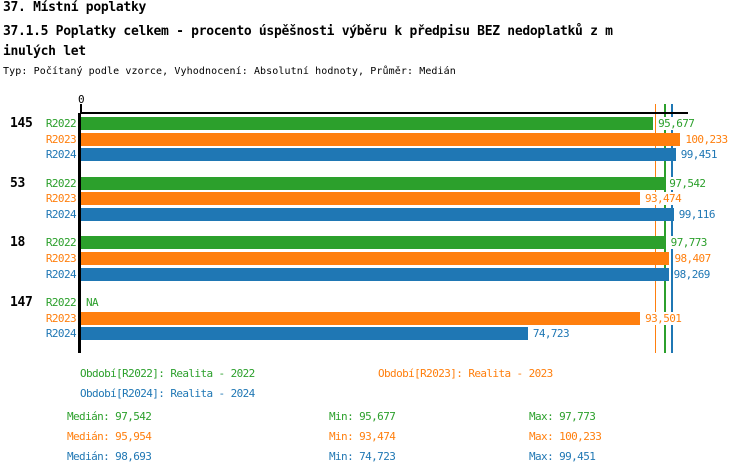  What do you see at coordinates (81, 99) in the screenshot?
I see `x-axis-zero-label: 0` at bounding box center [81, 99].